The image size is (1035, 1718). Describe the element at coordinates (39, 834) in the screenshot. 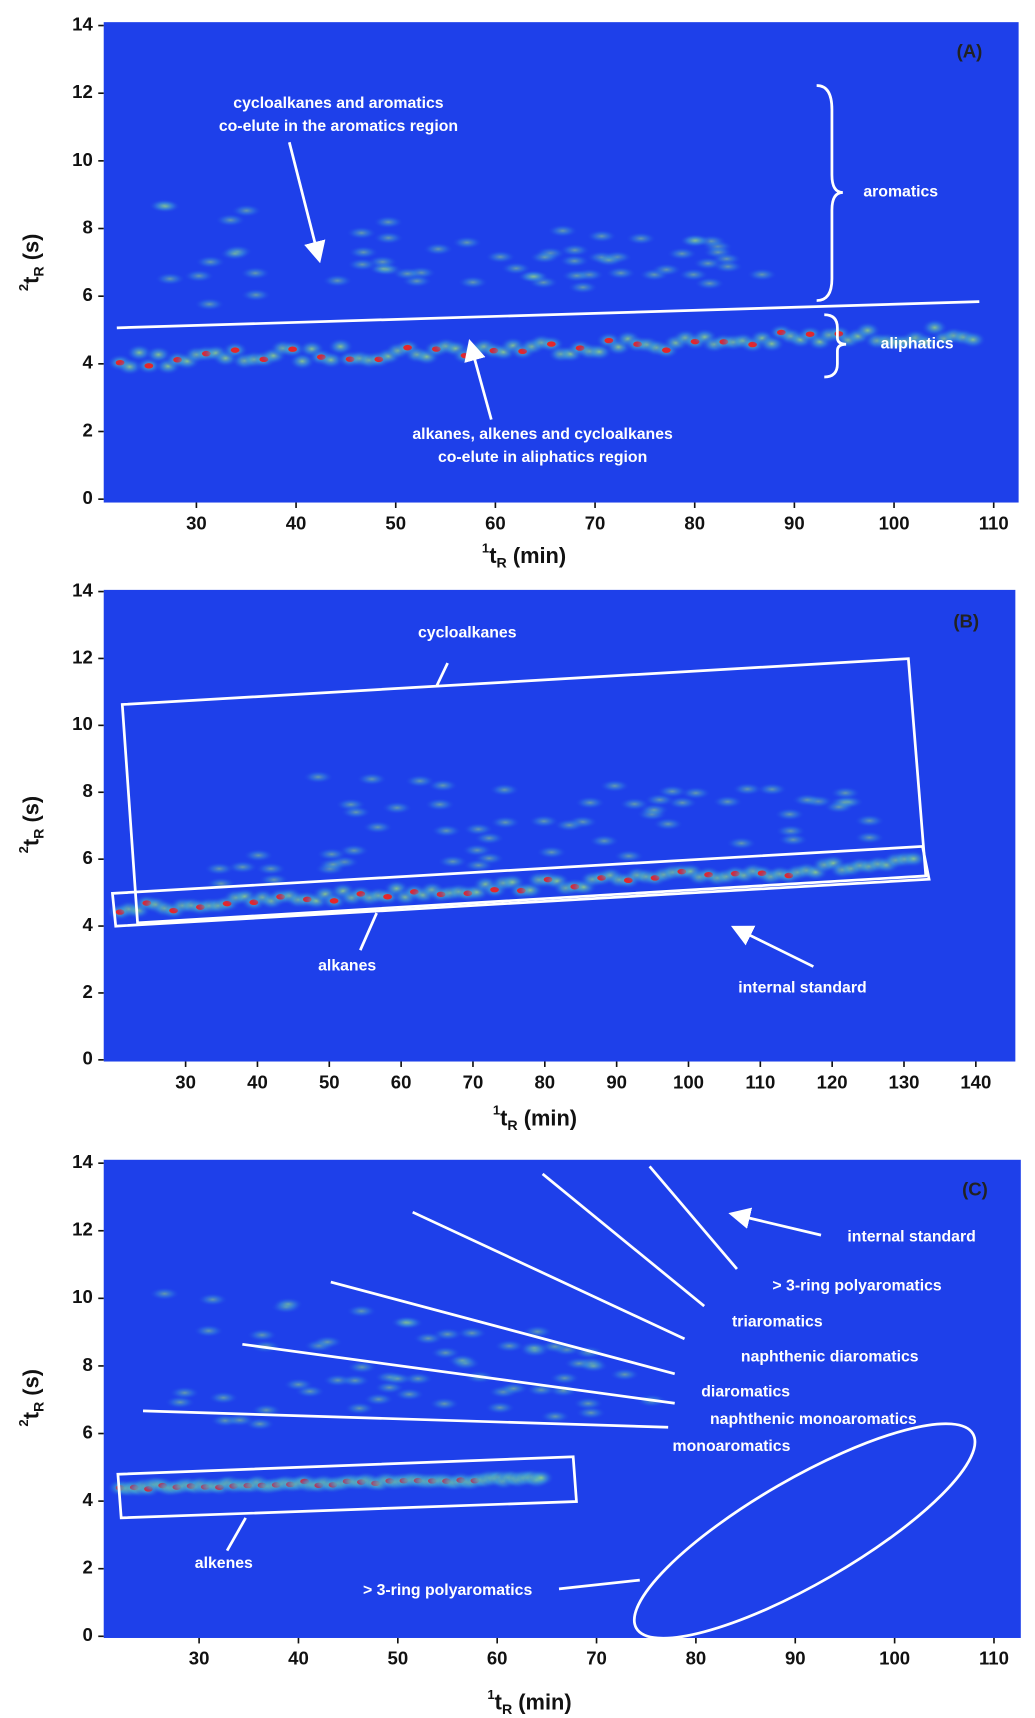

I see `y-axis-label-part: R` at that location.